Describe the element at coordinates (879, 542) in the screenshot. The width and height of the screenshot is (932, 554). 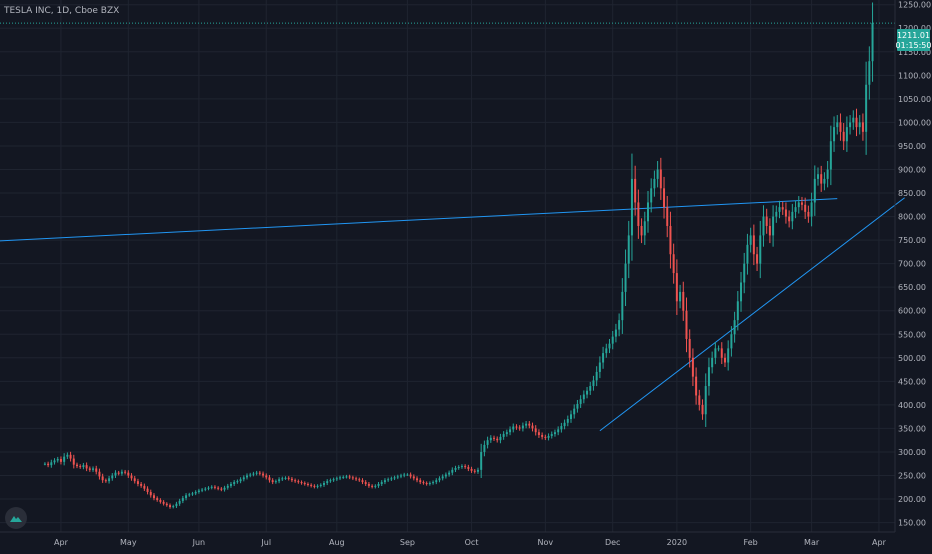
I see `time-tick-label: Apr` at that location.